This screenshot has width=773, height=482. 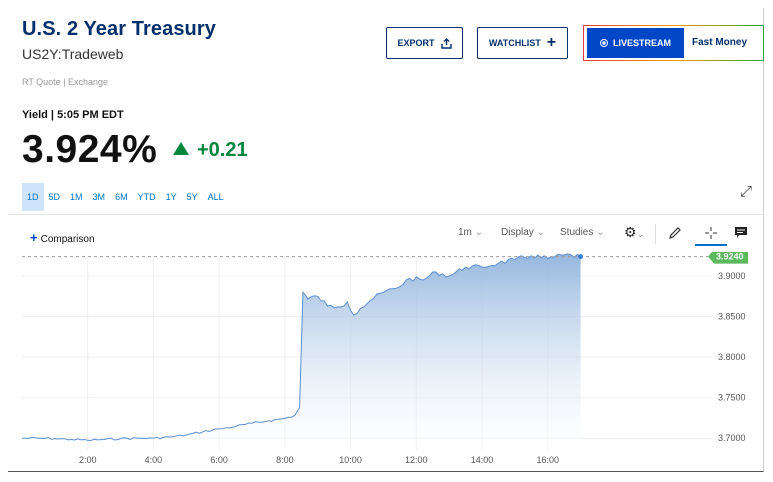 I want to click on display-dropdown: Display ⌄, so click(x=523, y=232).